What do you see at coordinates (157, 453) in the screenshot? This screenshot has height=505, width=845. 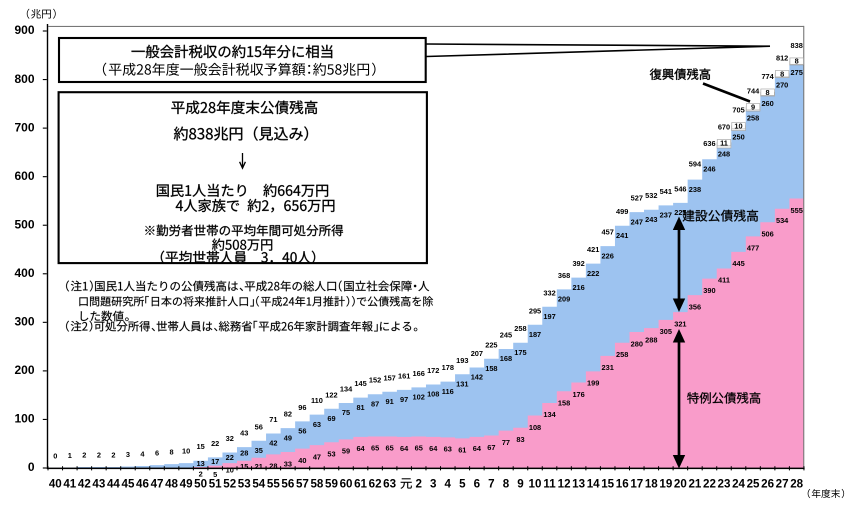 I see `svg-text: 6` at bounding box center [157, 453].